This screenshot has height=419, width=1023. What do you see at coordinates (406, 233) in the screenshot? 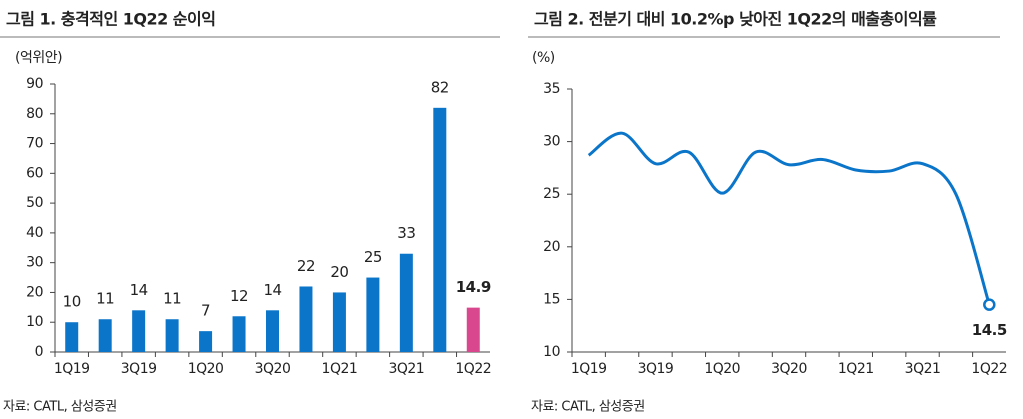
I see `data-label: 33` at bounding box center [406, 233].